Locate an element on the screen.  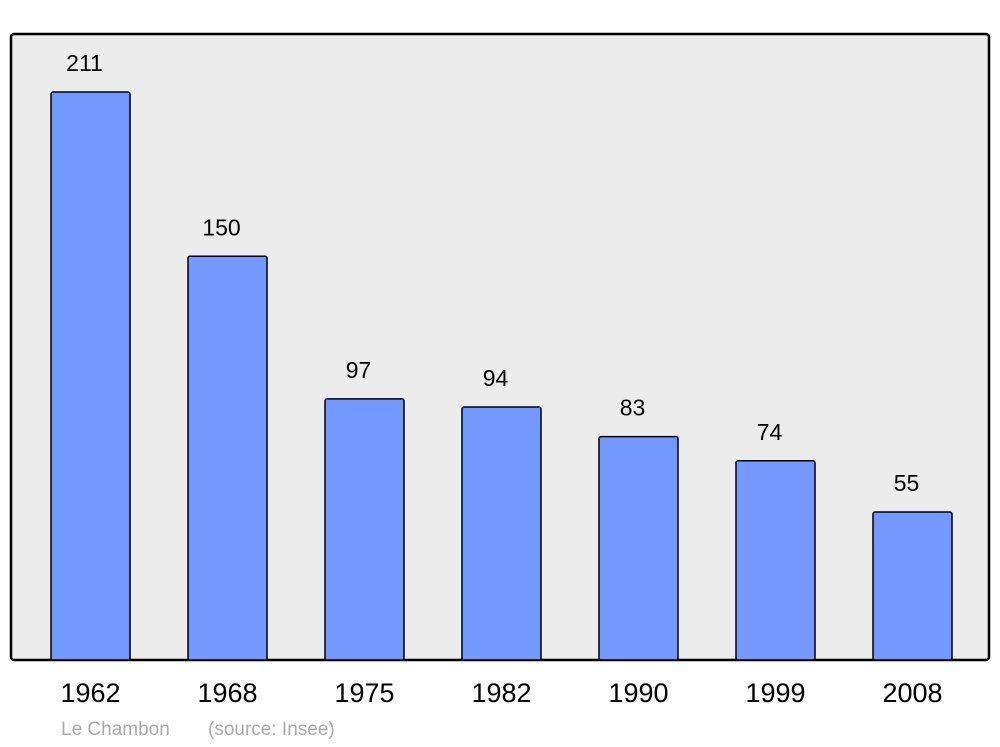
value-label: 55 is located at coordinates (907, 483).